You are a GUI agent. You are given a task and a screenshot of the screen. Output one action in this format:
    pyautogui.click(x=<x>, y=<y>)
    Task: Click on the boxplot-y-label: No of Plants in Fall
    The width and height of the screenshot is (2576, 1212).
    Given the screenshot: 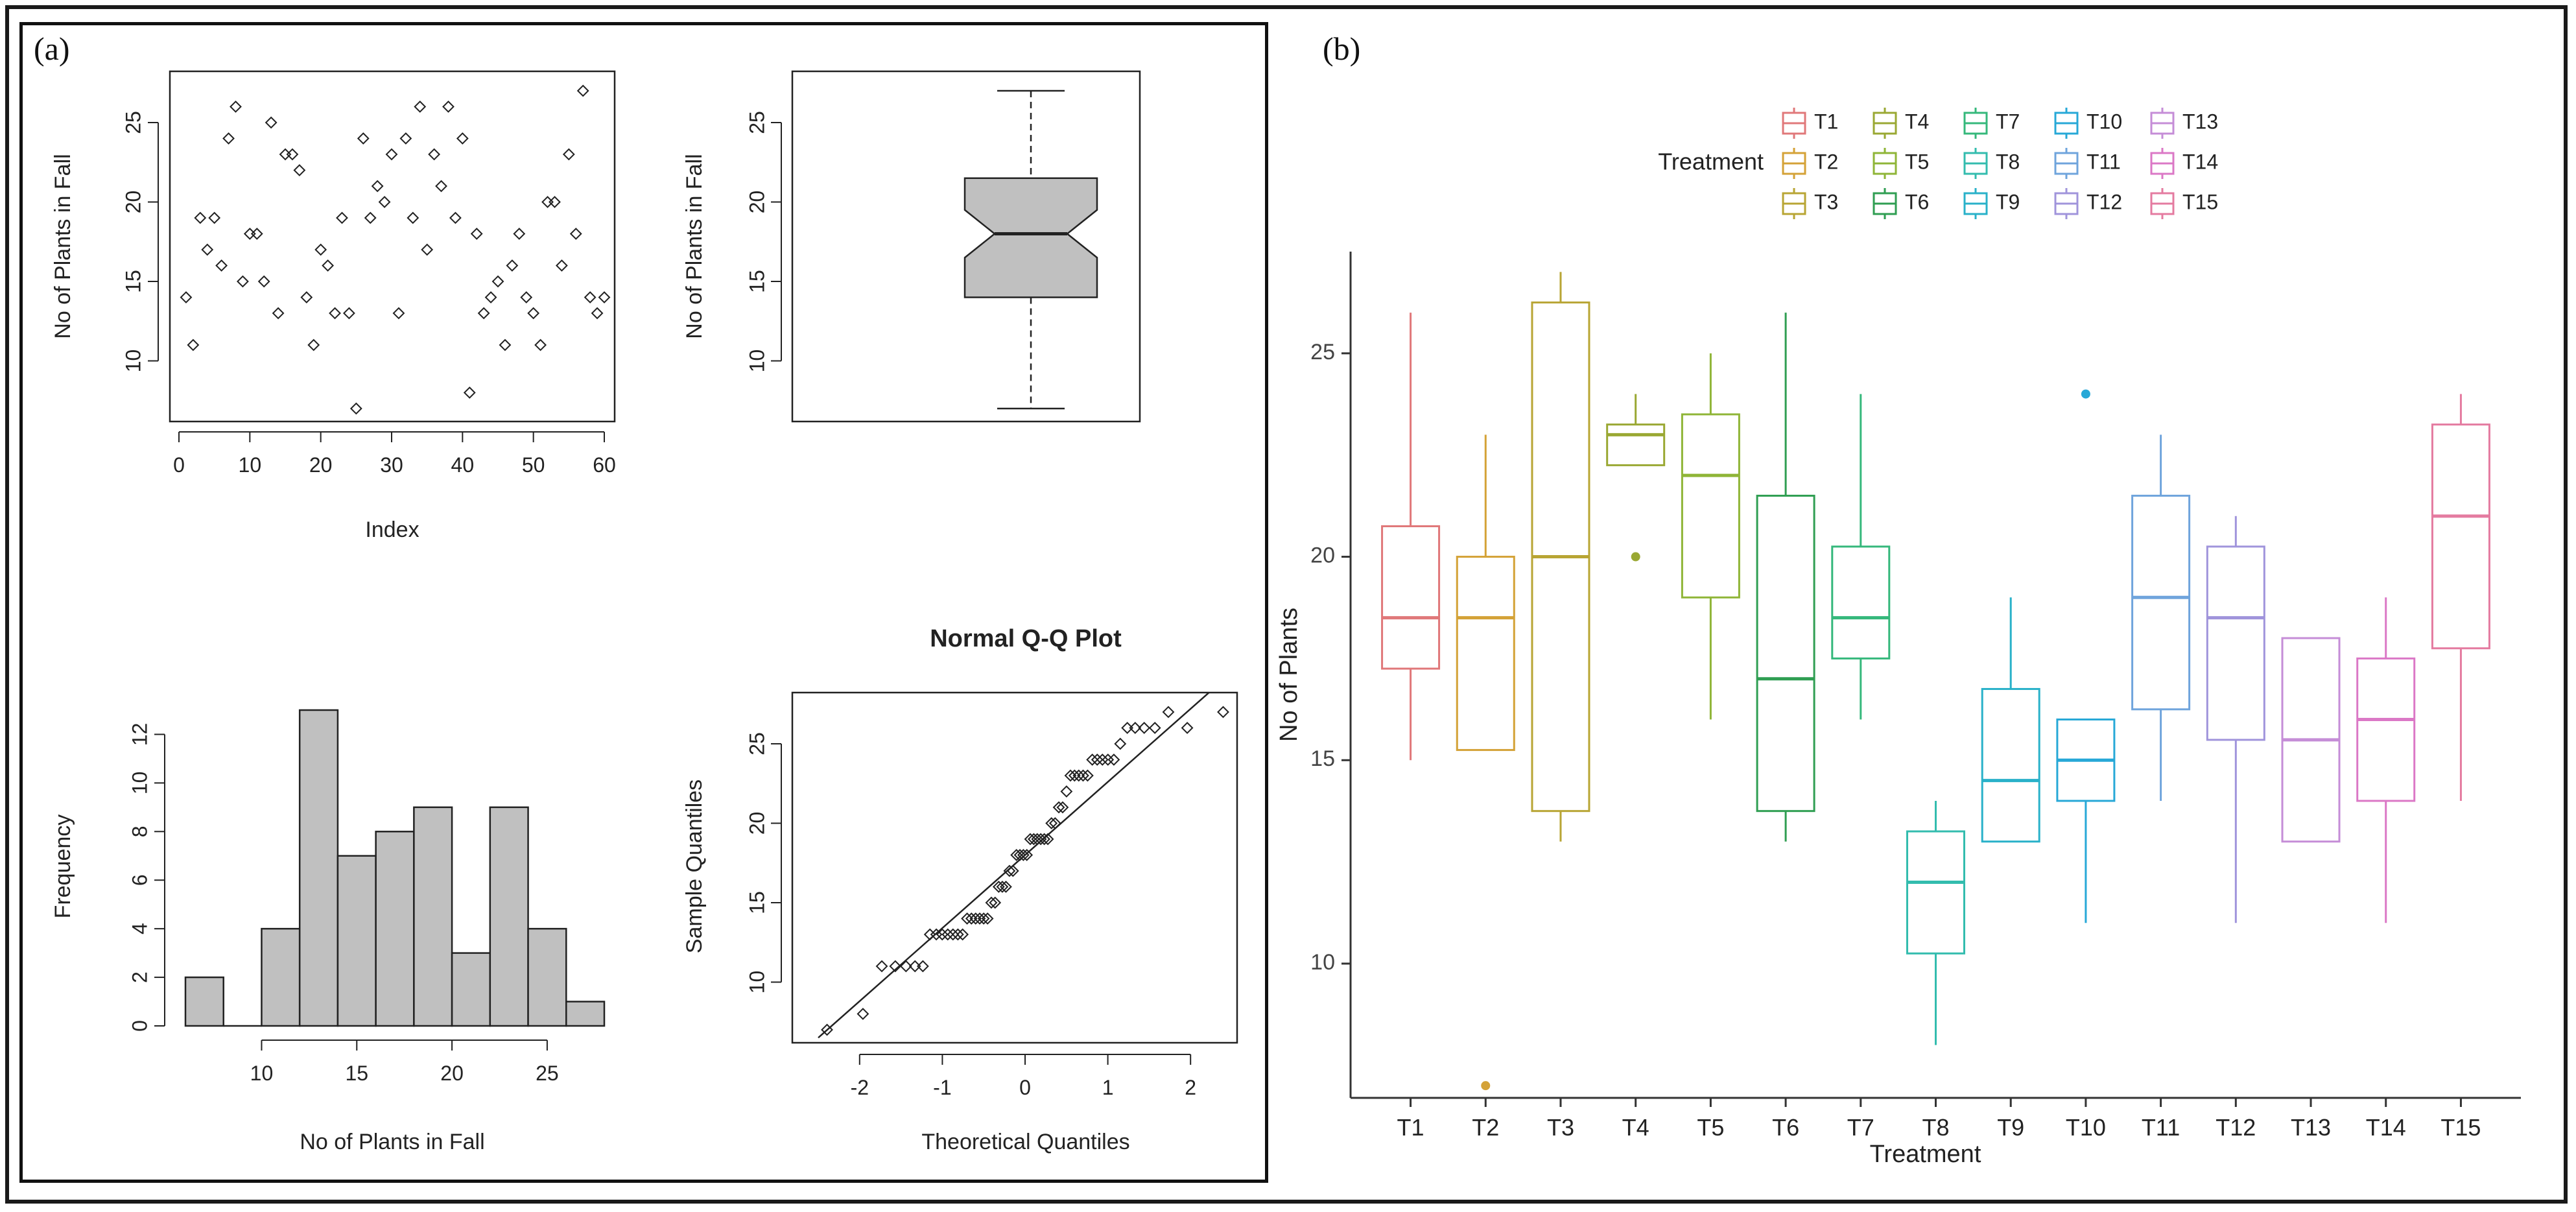 What is the action you would take?
    pyautogui.click(x=694, y=246)
    